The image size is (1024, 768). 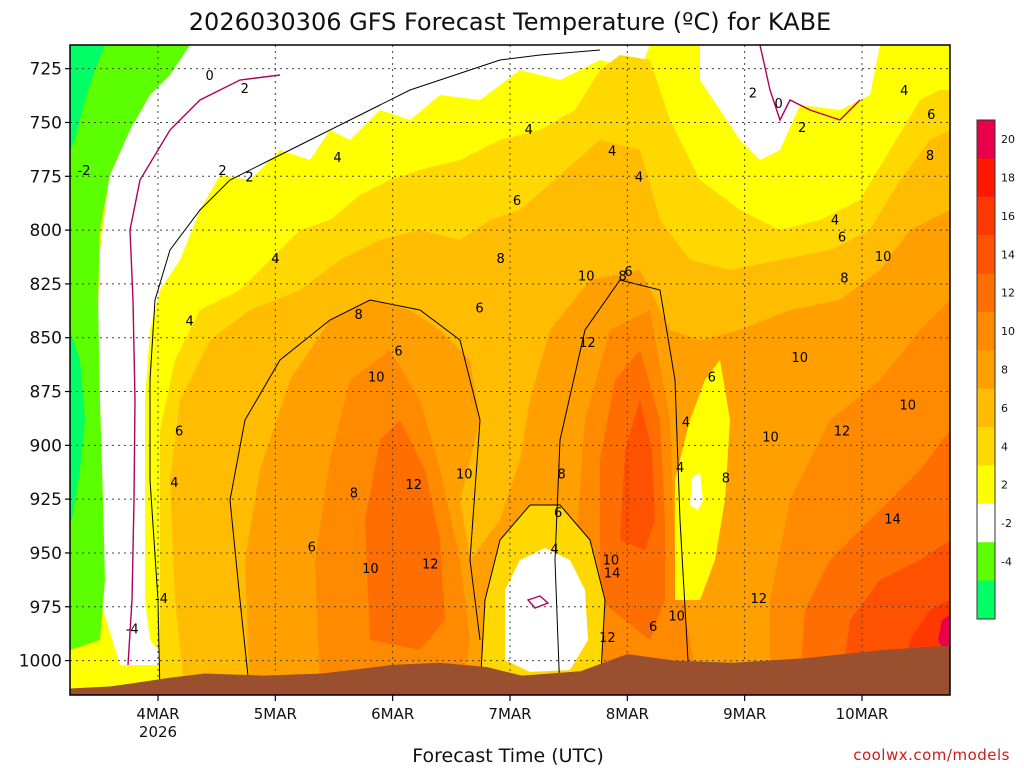 I want to click on y-tick-label: 825, so click(x=46, y=285).